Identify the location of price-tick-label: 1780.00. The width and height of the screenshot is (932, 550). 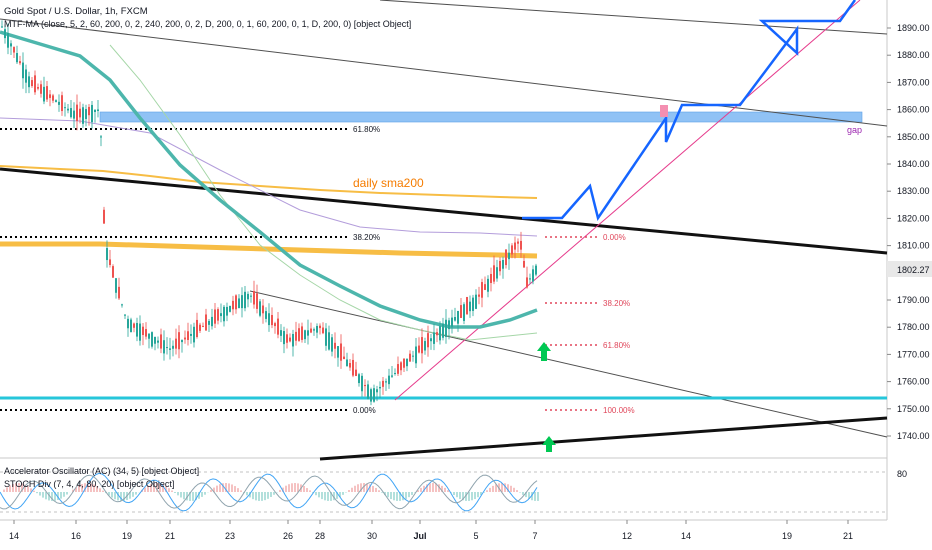
(913, 327).